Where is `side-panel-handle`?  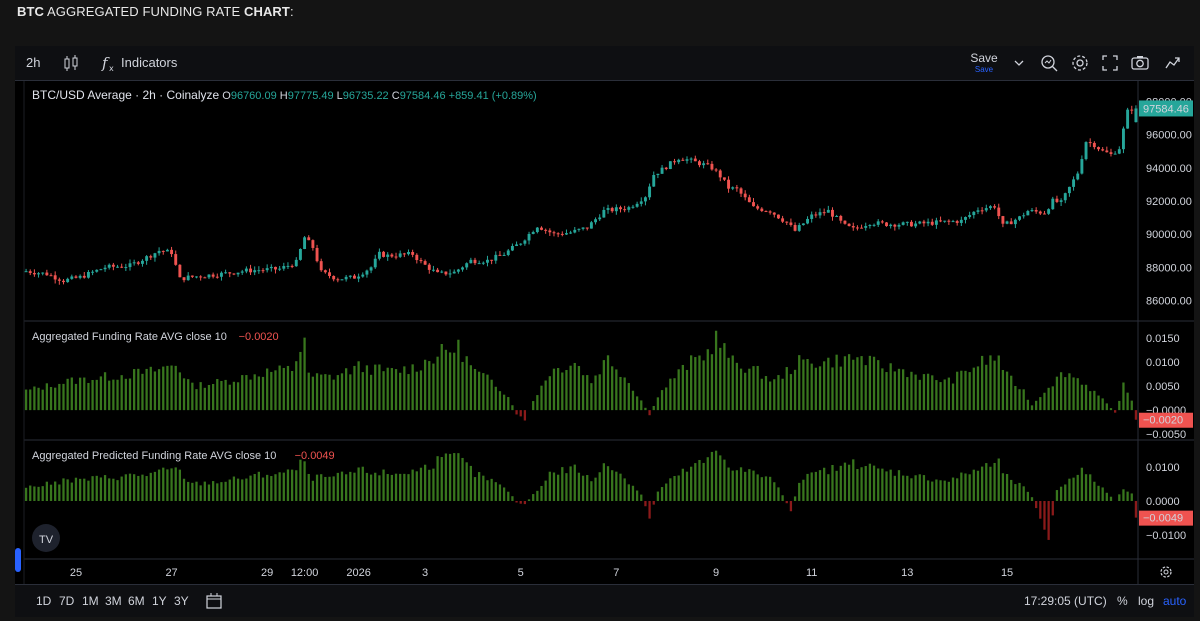
side-panel-handle is located at coordinates (18, 560).